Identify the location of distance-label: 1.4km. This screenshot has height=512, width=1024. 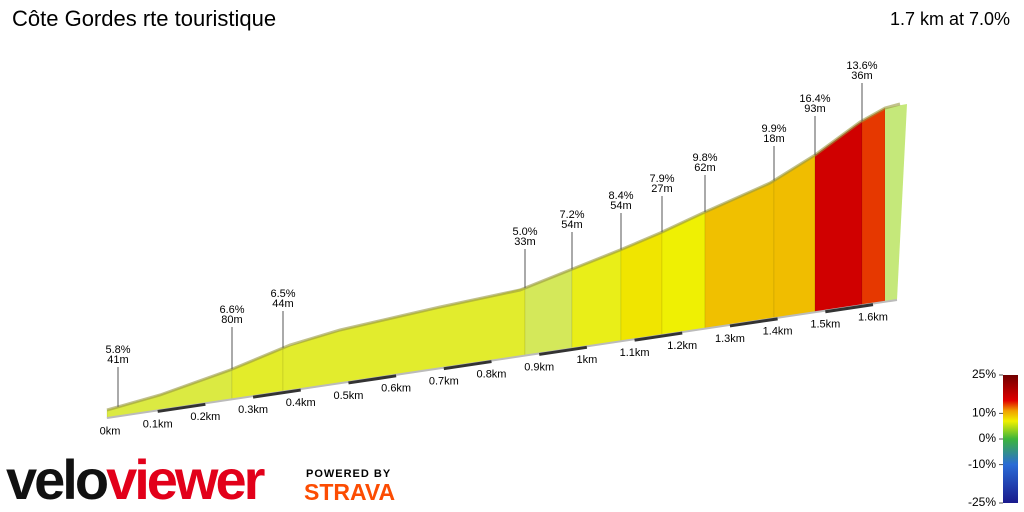
(778, 332).